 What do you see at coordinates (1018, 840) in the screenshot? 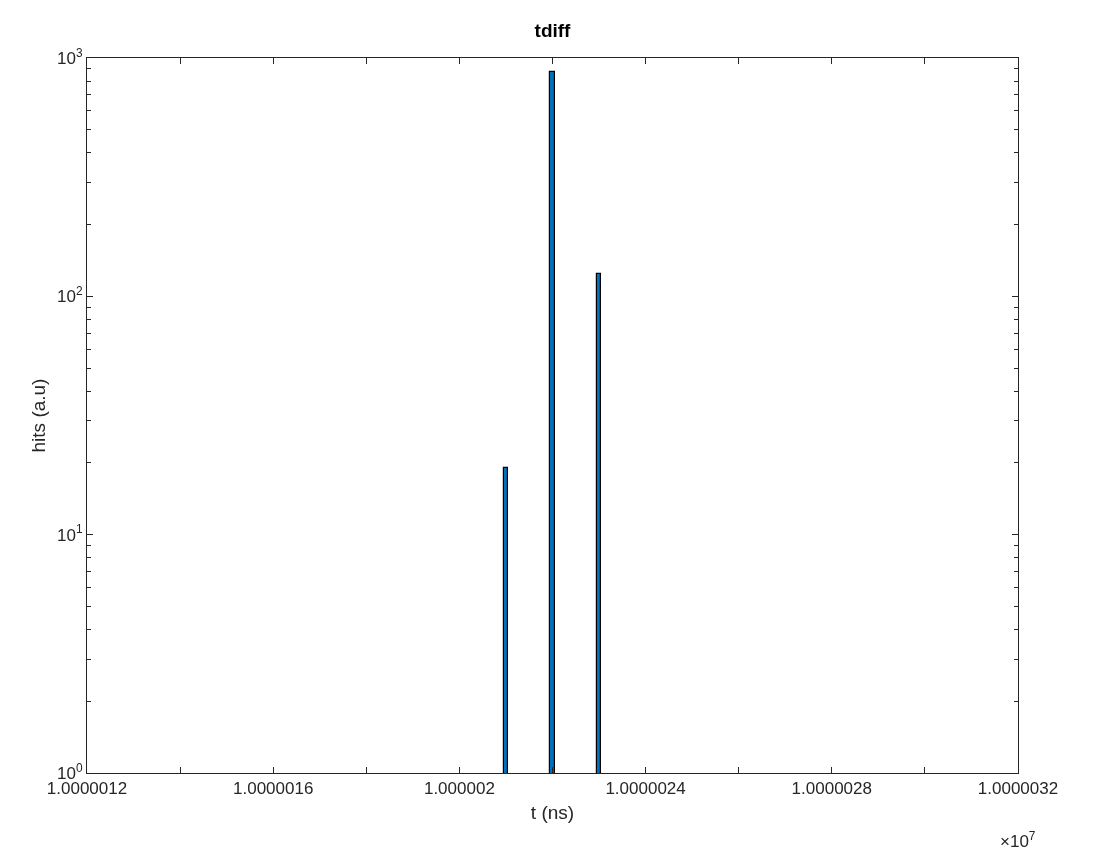
I see `text: ×10$^{7}$` at bounding box center [1018, 840].